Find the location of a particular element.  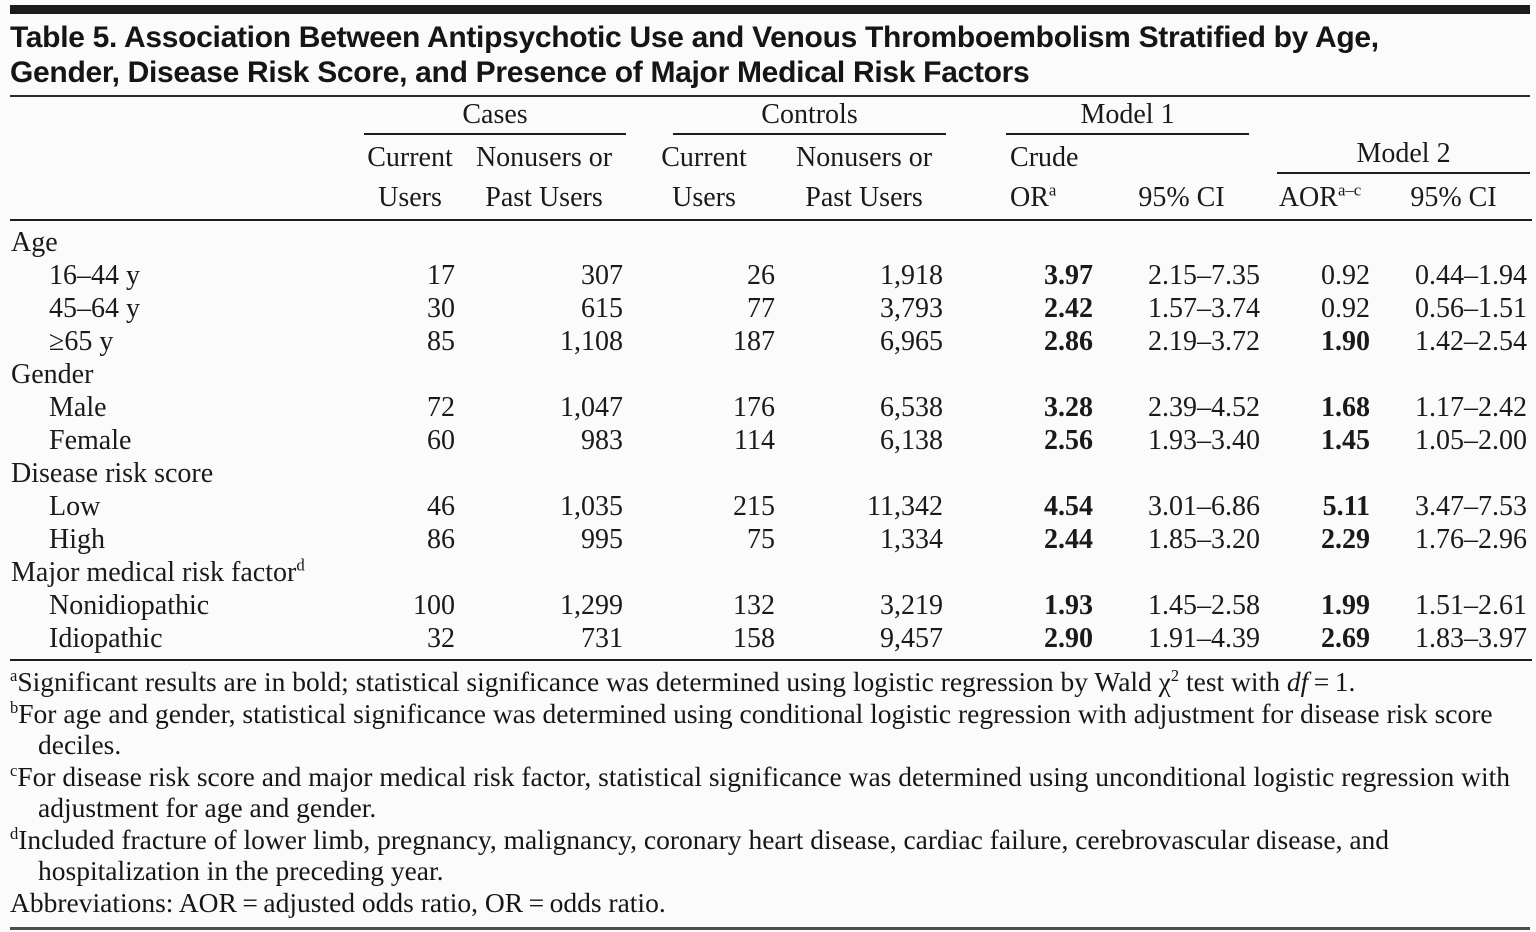

data-cell: 158 is located at coordinates (754, 638).